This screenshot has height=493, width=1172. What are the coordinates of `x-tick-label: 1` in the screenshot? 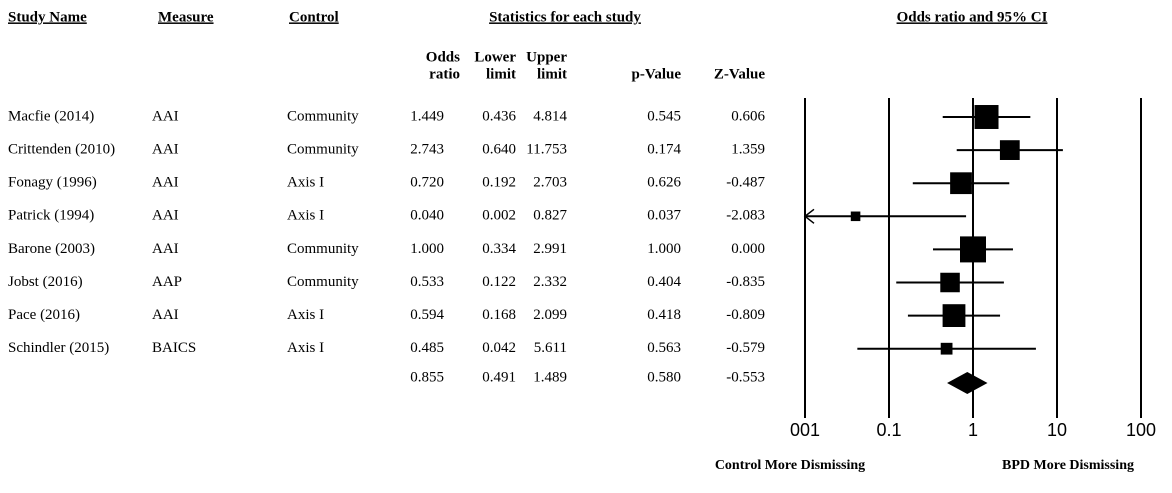 It's located at (973, 430).